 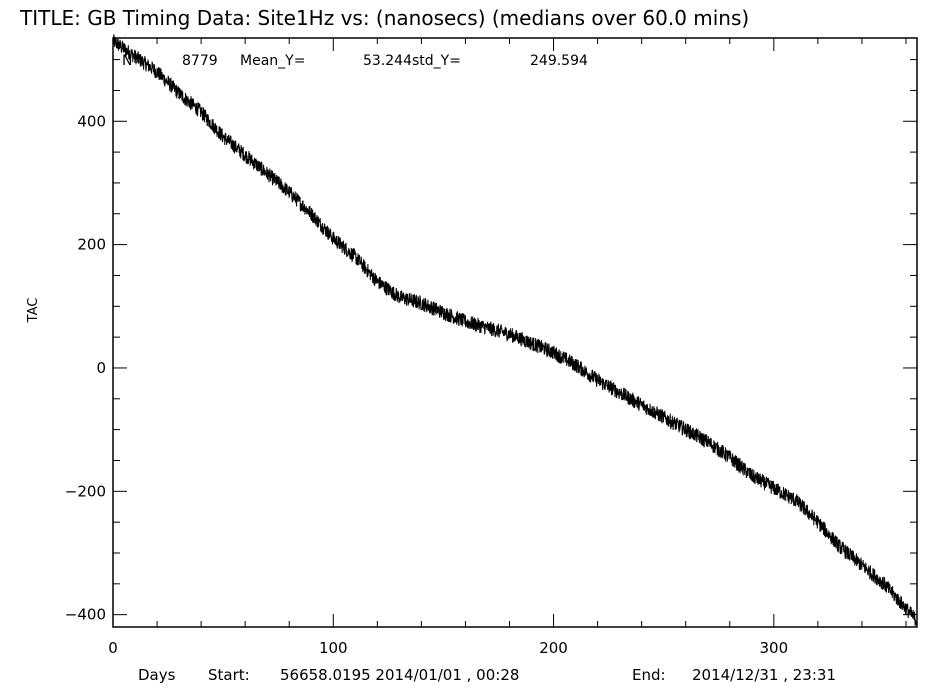 What do you see at coordinates (355, 61) in the screenshot?
I see `stats-line: N= 8779 Mean_Y= 53.244 std_Y= 249.594` at bounding box center [355, 61].